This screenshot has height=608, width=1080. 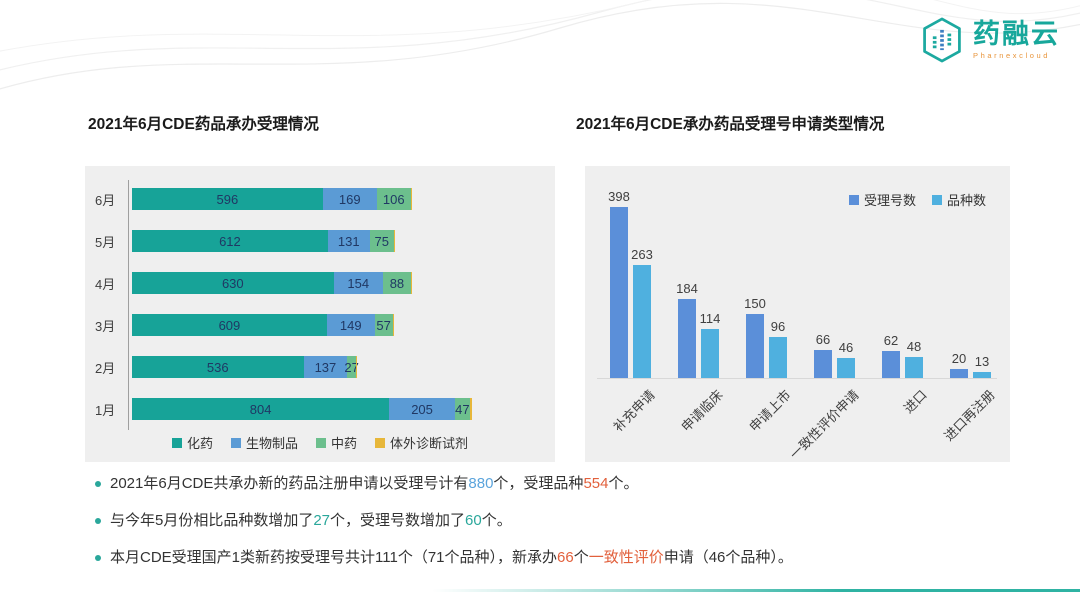 What do you see at coordinates (596, 483) in the screenshot?
I see `bullet-text-segment: 554` at bounding box center [596, 483].